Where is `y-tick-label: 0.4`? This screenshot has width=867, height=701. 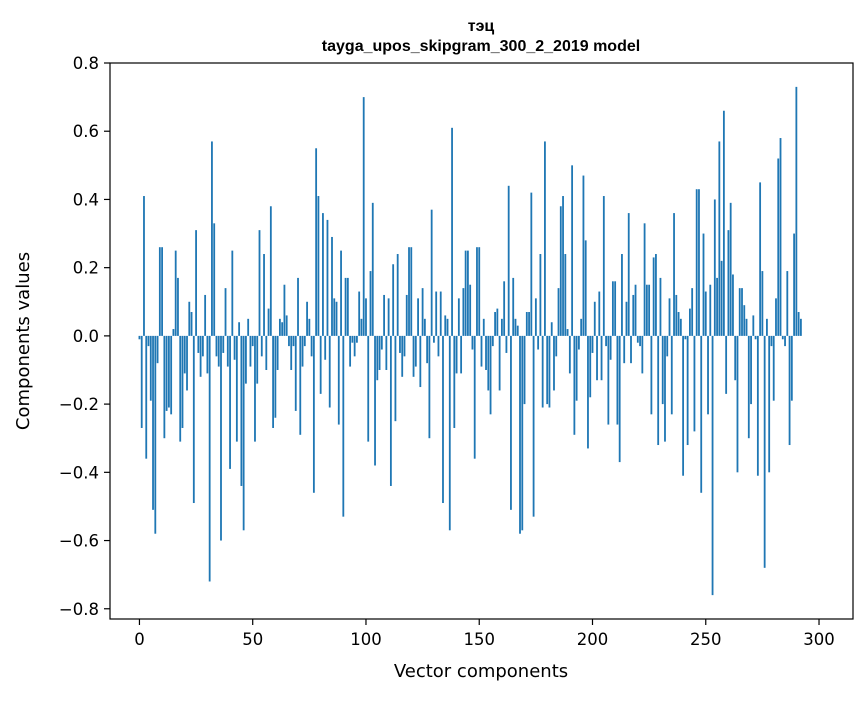
y-tick-label: 0.4 is located at coordinates (86, 199).